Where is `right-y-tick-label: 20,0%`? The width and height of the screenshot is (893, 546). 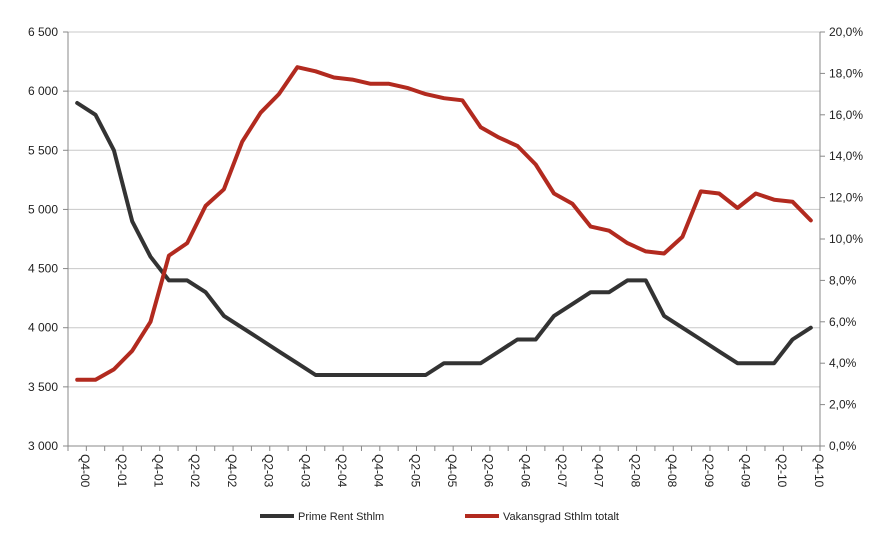
right-y-tick-label: 20,0% is located at coordinates (846, 32).